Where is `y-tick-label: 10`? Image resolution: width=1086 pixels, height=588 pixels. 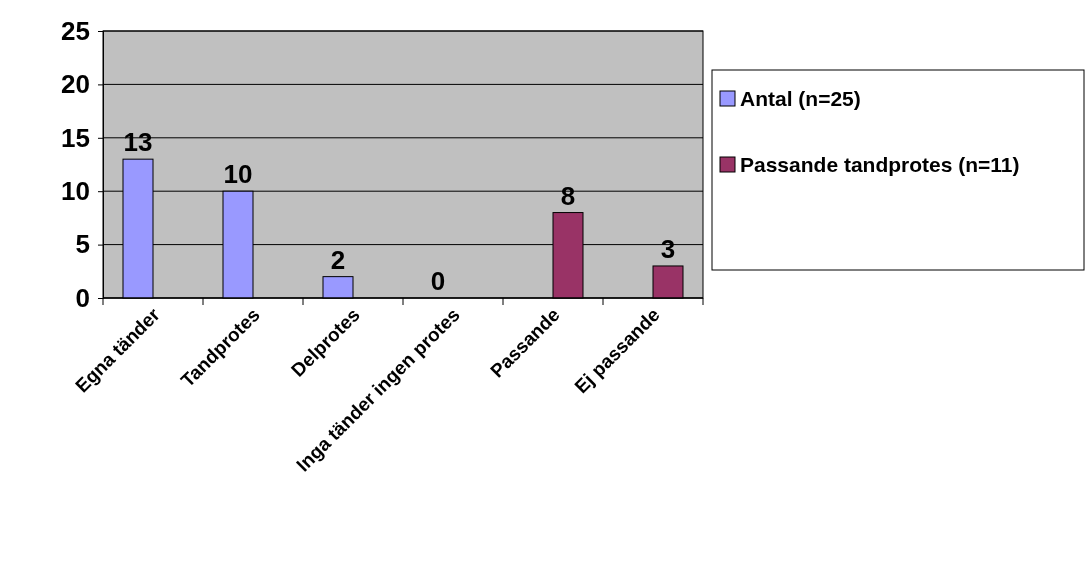
y-tick-label: 10 is located at coordinates (75, 191).